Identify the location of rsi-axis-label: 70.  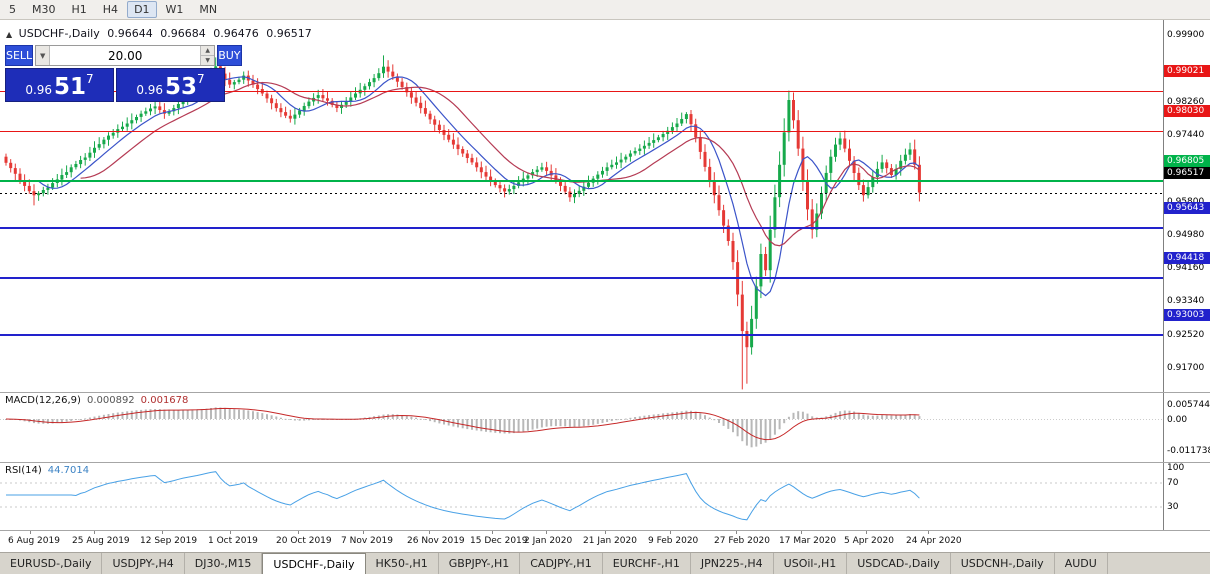
(1173, 483).